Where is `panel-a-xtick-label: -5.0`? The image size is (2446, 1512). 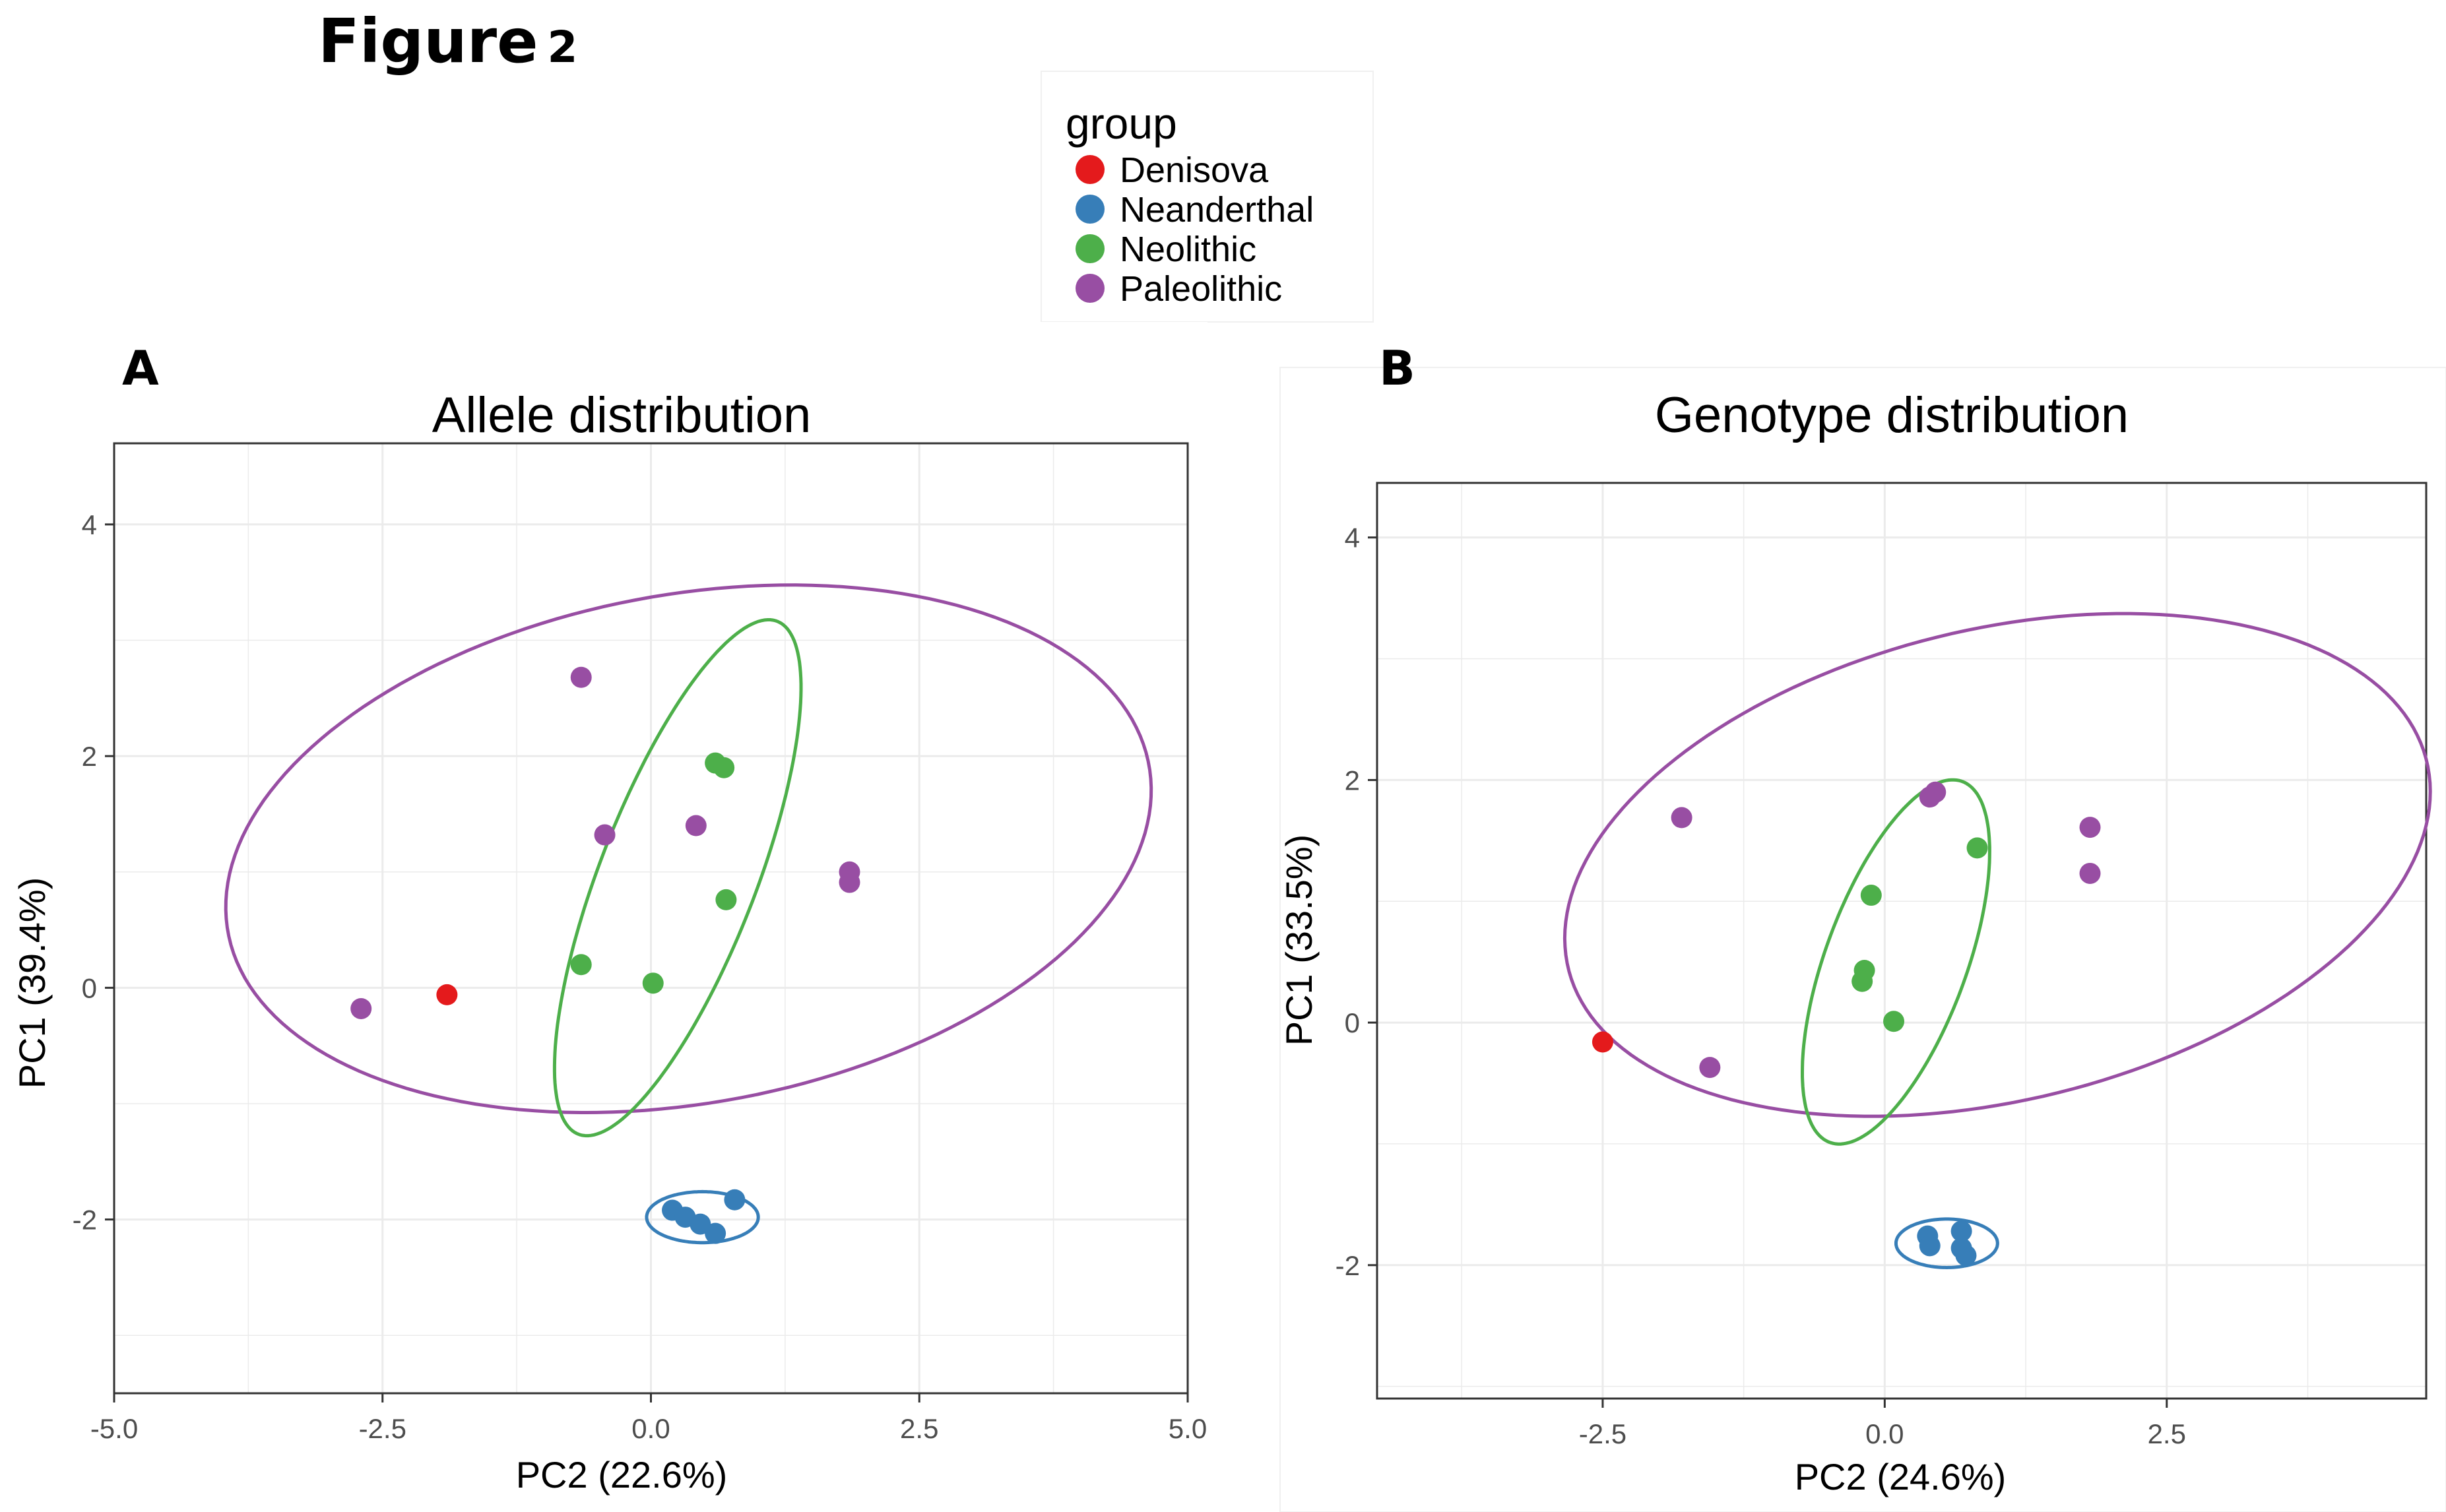
panel-a-xtick-label: -5.0 is located at coordinates (114, 1428).